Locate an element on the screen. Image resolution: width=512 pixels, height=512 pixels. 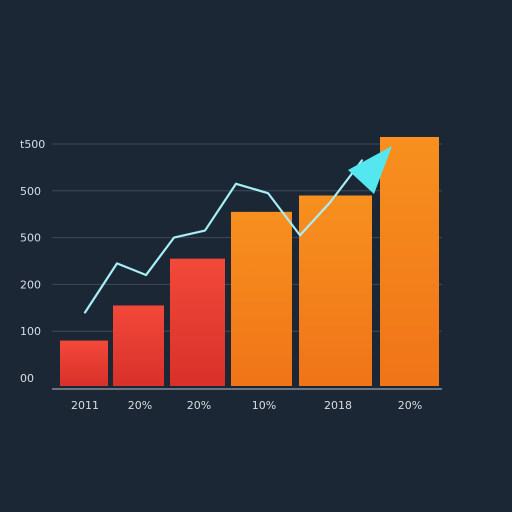
x-tick-label: 2011 is located at coordinates (85, 405).